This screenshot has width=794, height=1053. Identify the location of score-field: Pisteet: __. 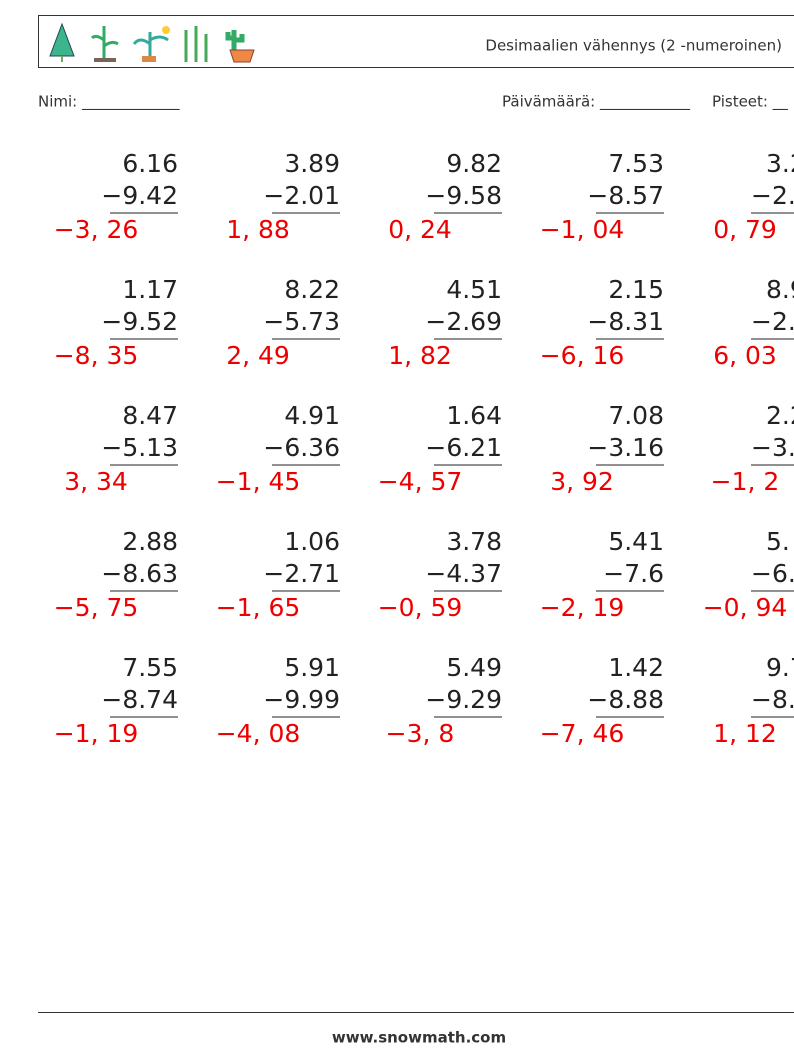
(750, 102).